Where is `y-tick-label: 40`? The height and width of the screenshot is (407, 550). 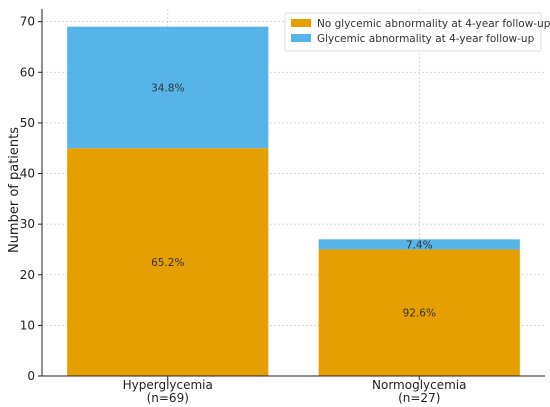 y-tick-label: 40 is located at coordinates (27, 174).